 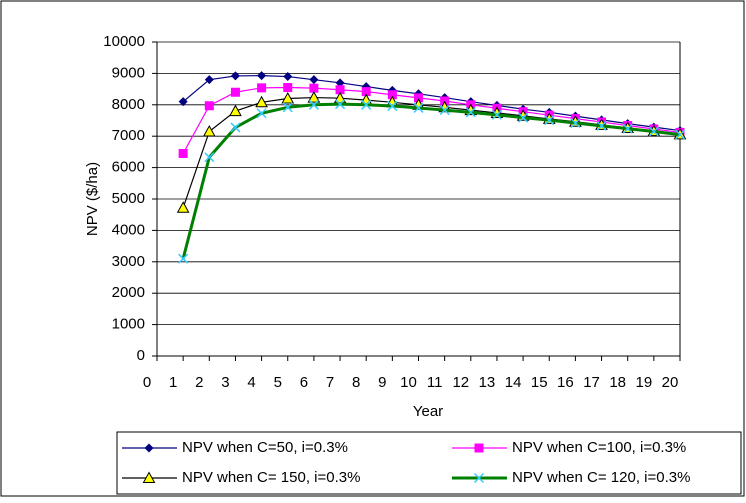 I want to click on x-tick-label: 13, so click(x=487, y=382).